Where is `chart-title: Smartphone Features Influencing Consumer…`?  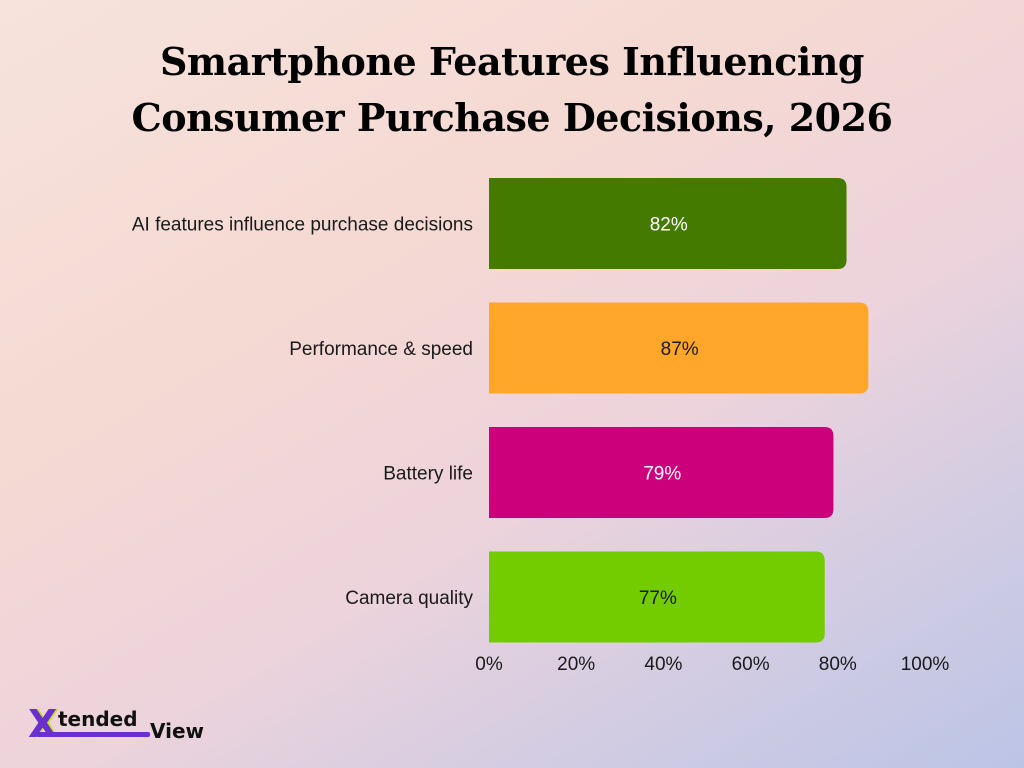
chart-title: Smartphone Features Influencing Consumer… is located at coordinates (512, 90).